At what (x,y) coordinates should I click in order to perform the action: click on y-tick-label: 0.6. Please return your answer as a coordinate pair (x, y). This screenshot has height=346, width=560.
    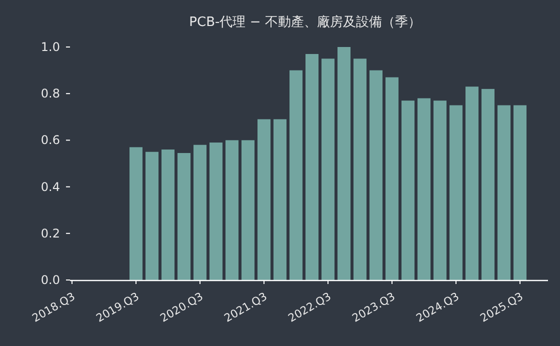
    Looking at the image, I should click on (50, 140).